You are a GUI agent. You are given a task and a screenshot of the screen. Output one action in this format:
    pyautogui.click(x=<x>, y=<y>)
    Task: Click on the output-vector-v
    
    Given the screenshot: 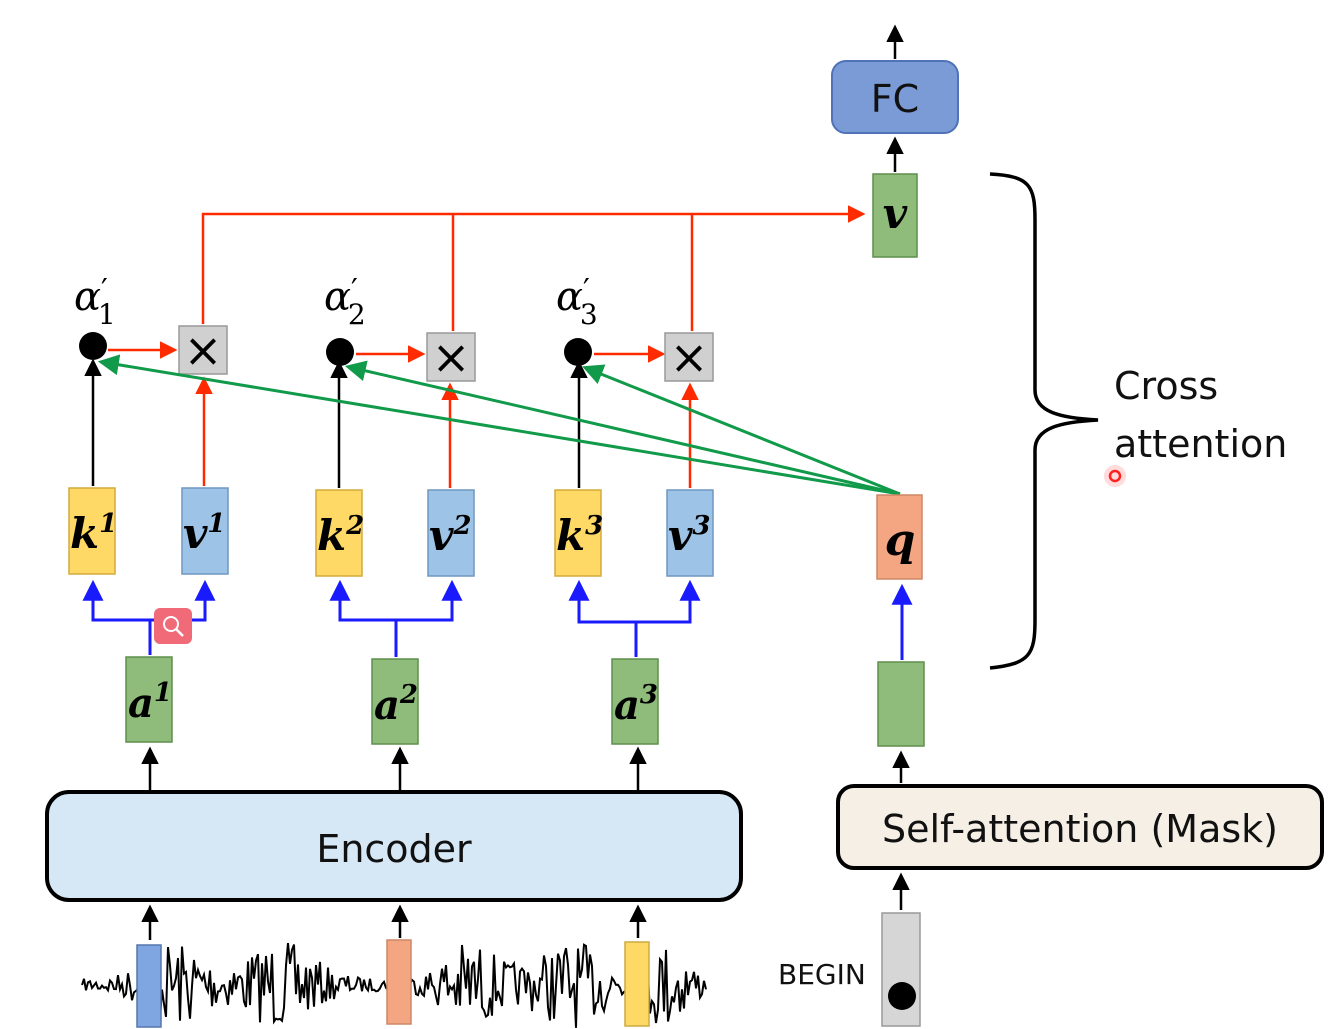 What is the action you would take?
    pyautogui.click(x=895, y=215)
    